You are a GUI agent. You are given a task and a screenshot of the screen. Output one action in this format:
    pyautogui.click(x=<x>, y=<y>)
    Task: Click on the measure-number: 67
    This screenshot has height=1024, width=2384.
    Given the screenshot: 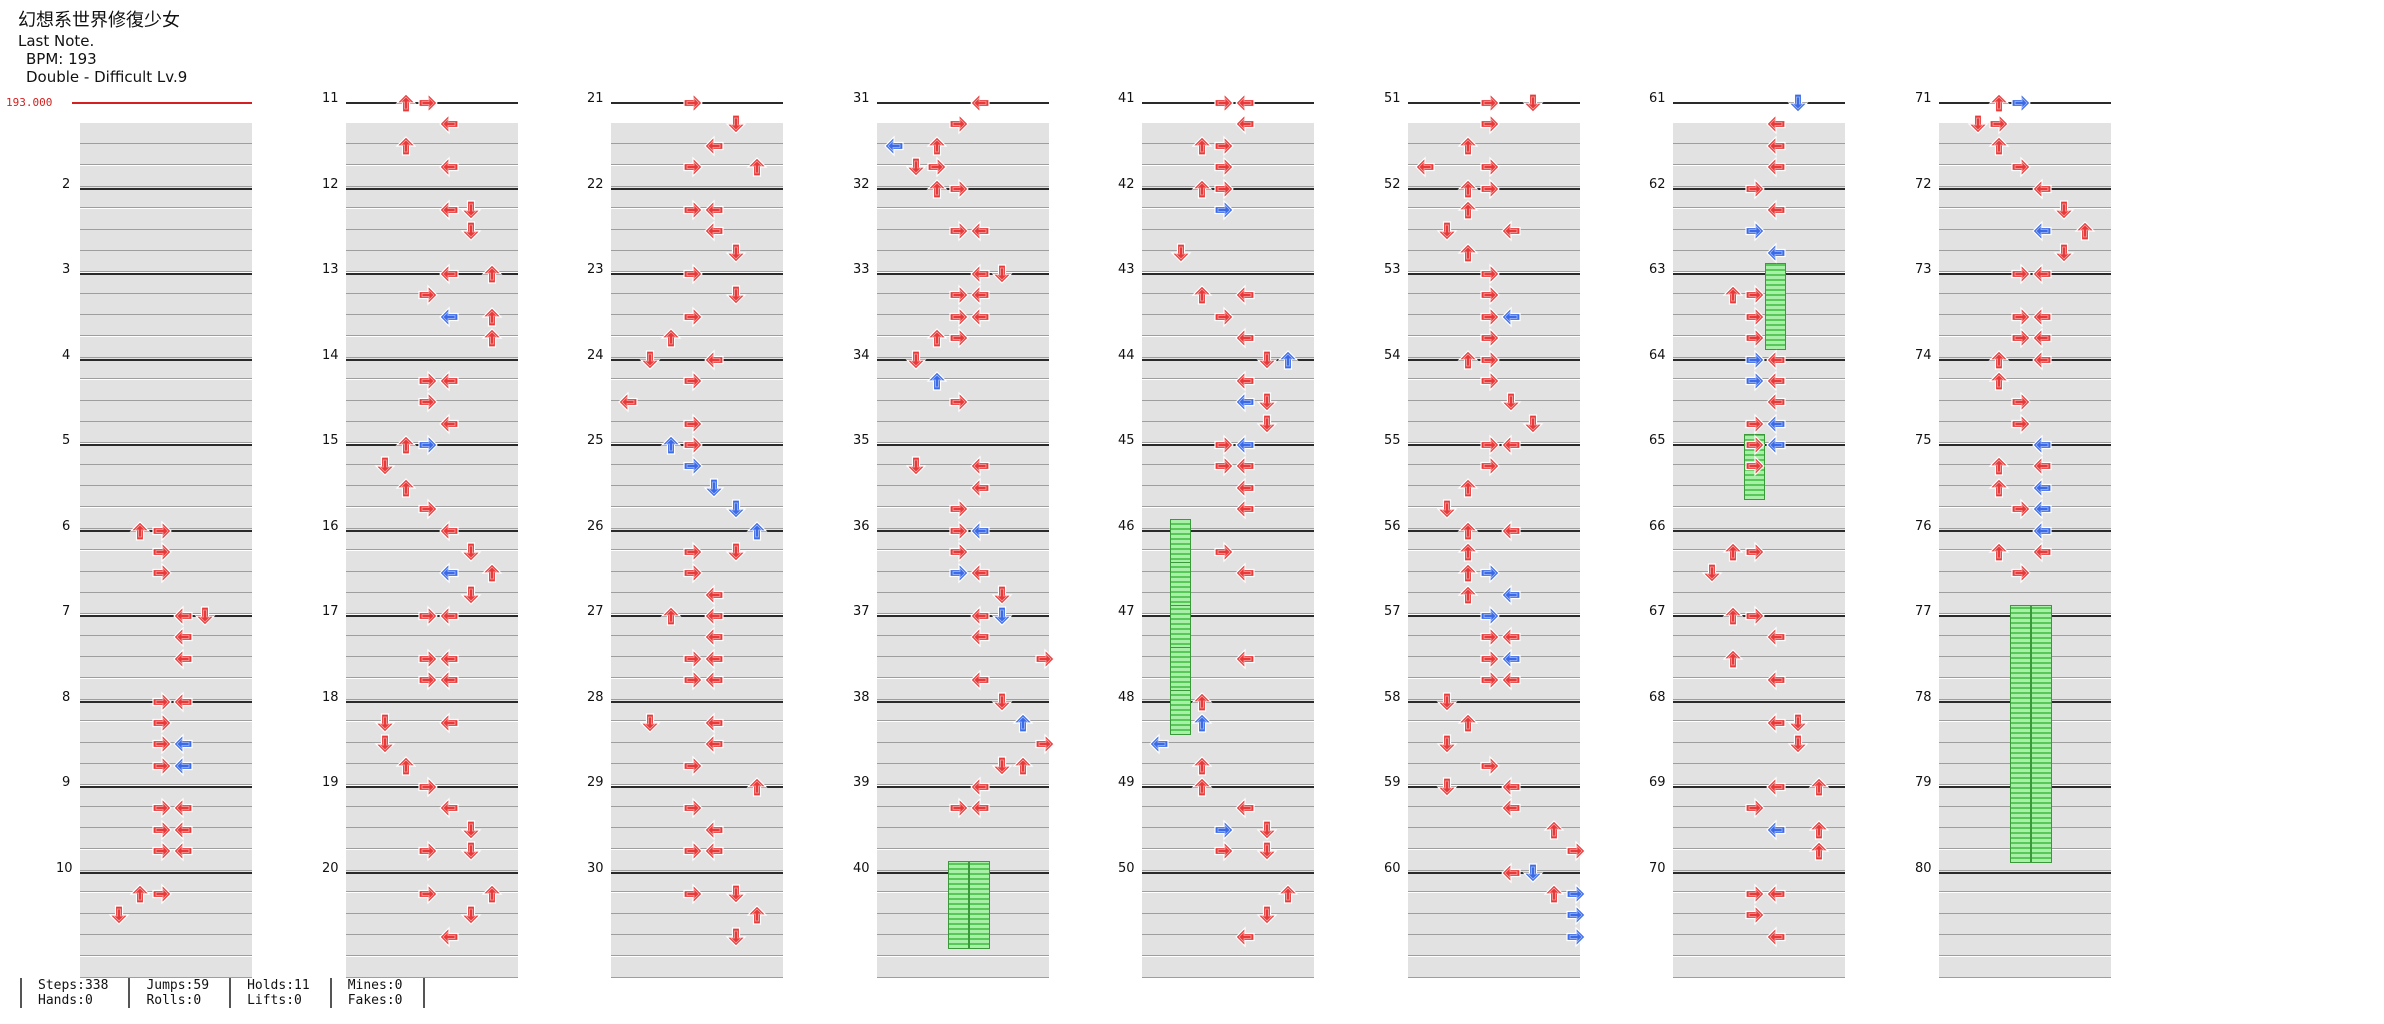 What is the action you would take?
    pyautogui.click(x=1657, y=611)
    